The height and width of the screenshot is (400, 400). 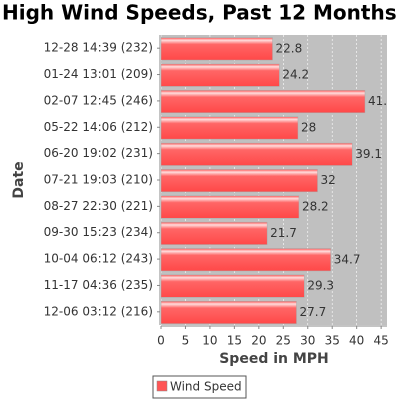 I want to click on y-tick-label: 07-21 19:03 (210), so click(x=98, y=180).